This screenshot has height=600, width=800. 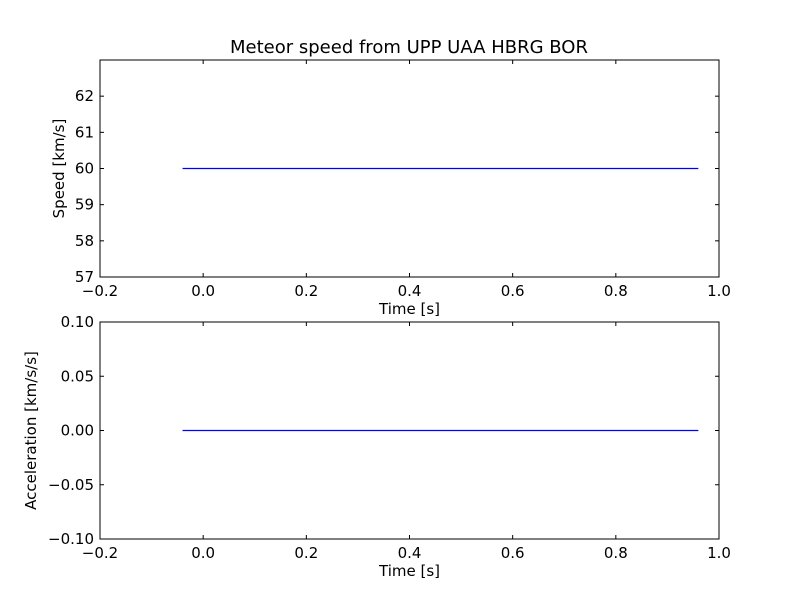 What do you see at coordinates (513, 553) in the screenshot?
I see `acceleration-x-tick-label: 0.6` at bounding box center [513, 553].